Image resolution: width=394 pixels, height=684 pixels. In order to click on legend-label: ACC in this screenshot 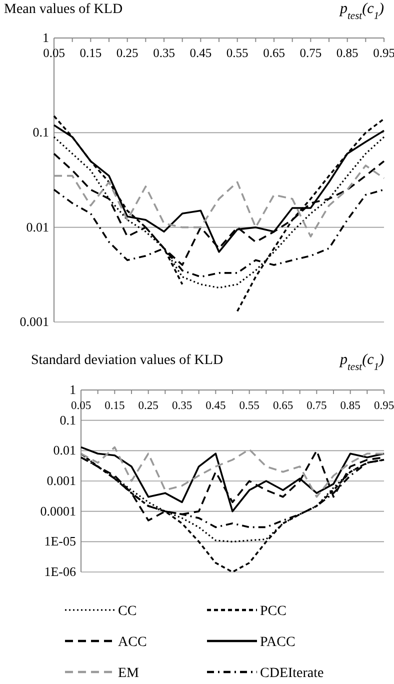, I will do `click(132, 642)`.